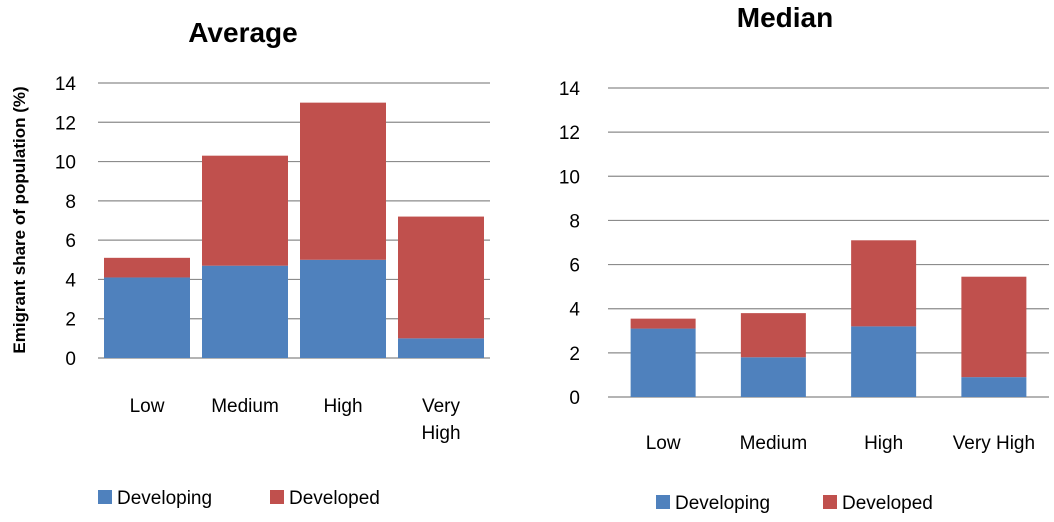 This screenshot has width=1054, height=522. Describe the element at coordinates (785, 17) in the screenshot. I see `chart-title: Median` at that location.